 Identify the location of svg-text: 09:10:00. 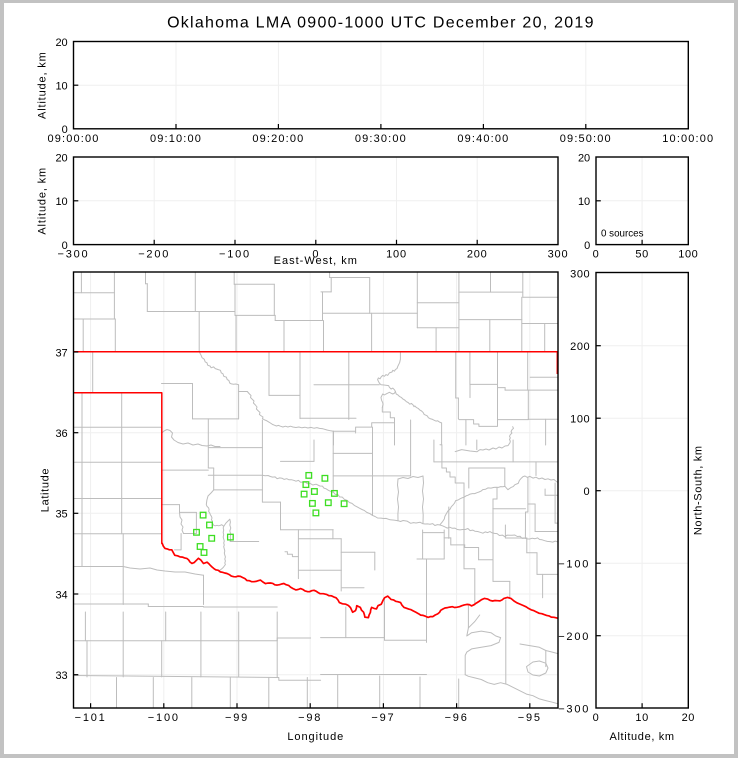
(176, 139).